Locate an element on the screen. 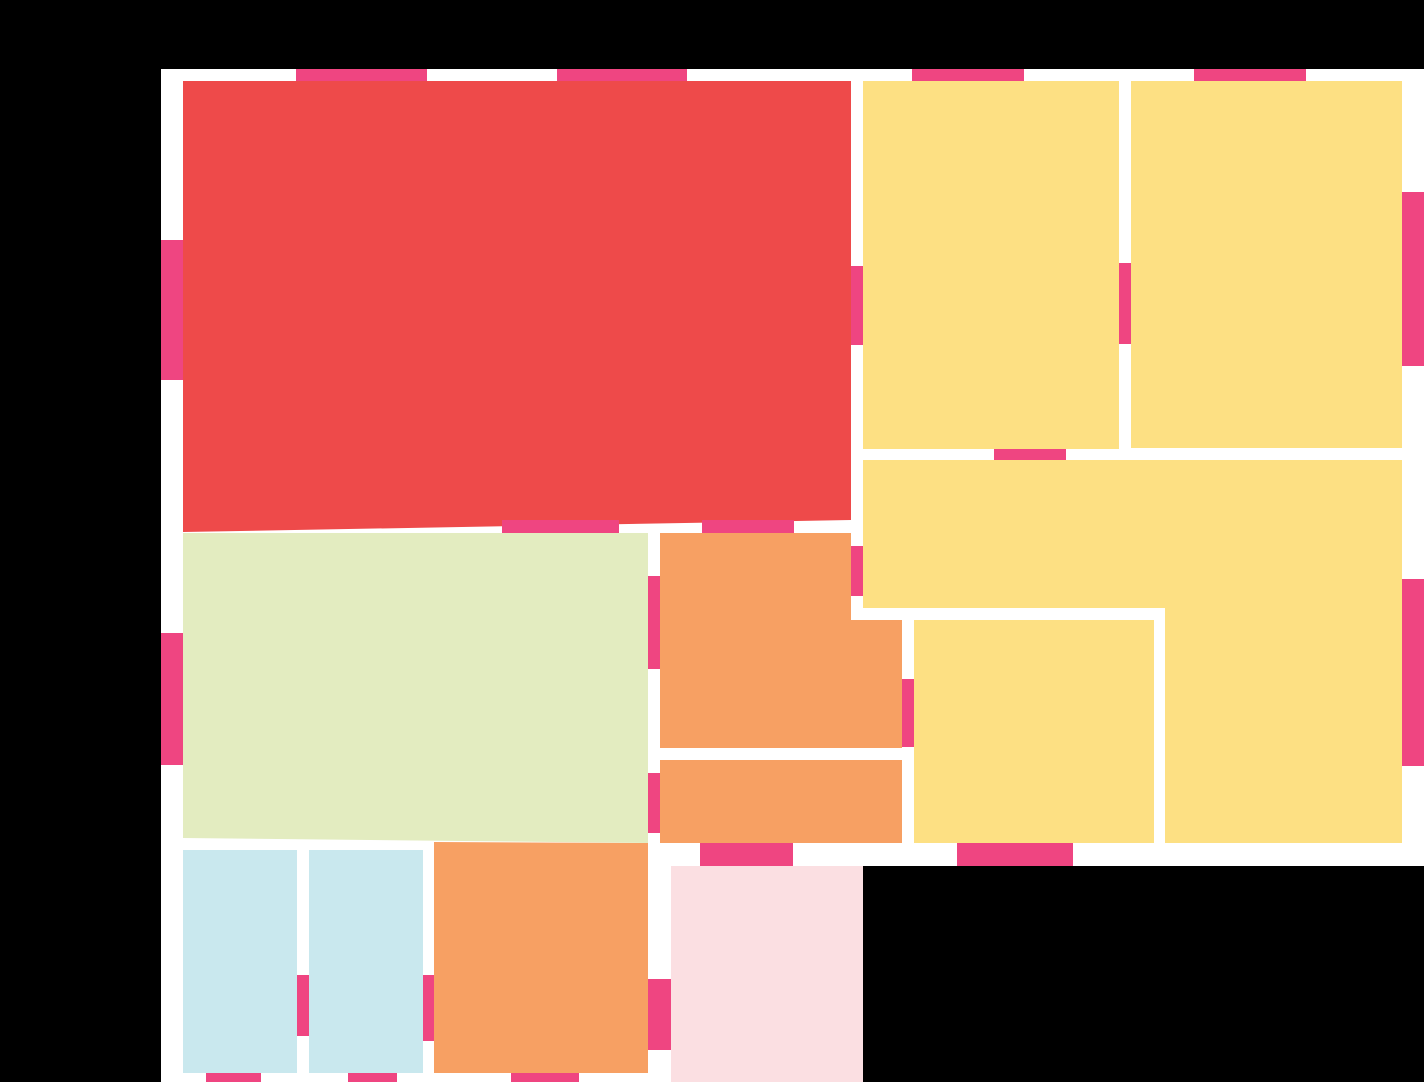 Image resolution: width=1424 pixels, height=1082 pixels. room-orange-bottom is located at coordinates (541, 957).